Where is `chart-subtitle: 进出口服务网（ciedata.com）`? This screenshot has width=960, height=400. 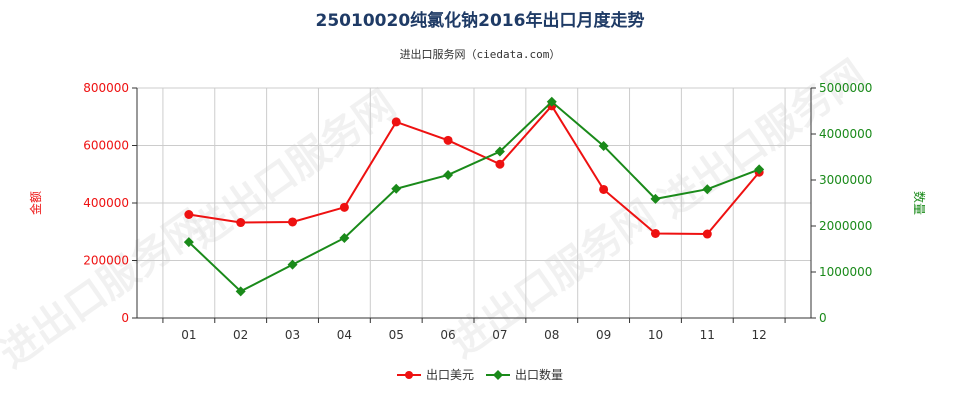
chart-subtitle: 进出口服务网（ciedata.com） is located at coordinates (480, 54).